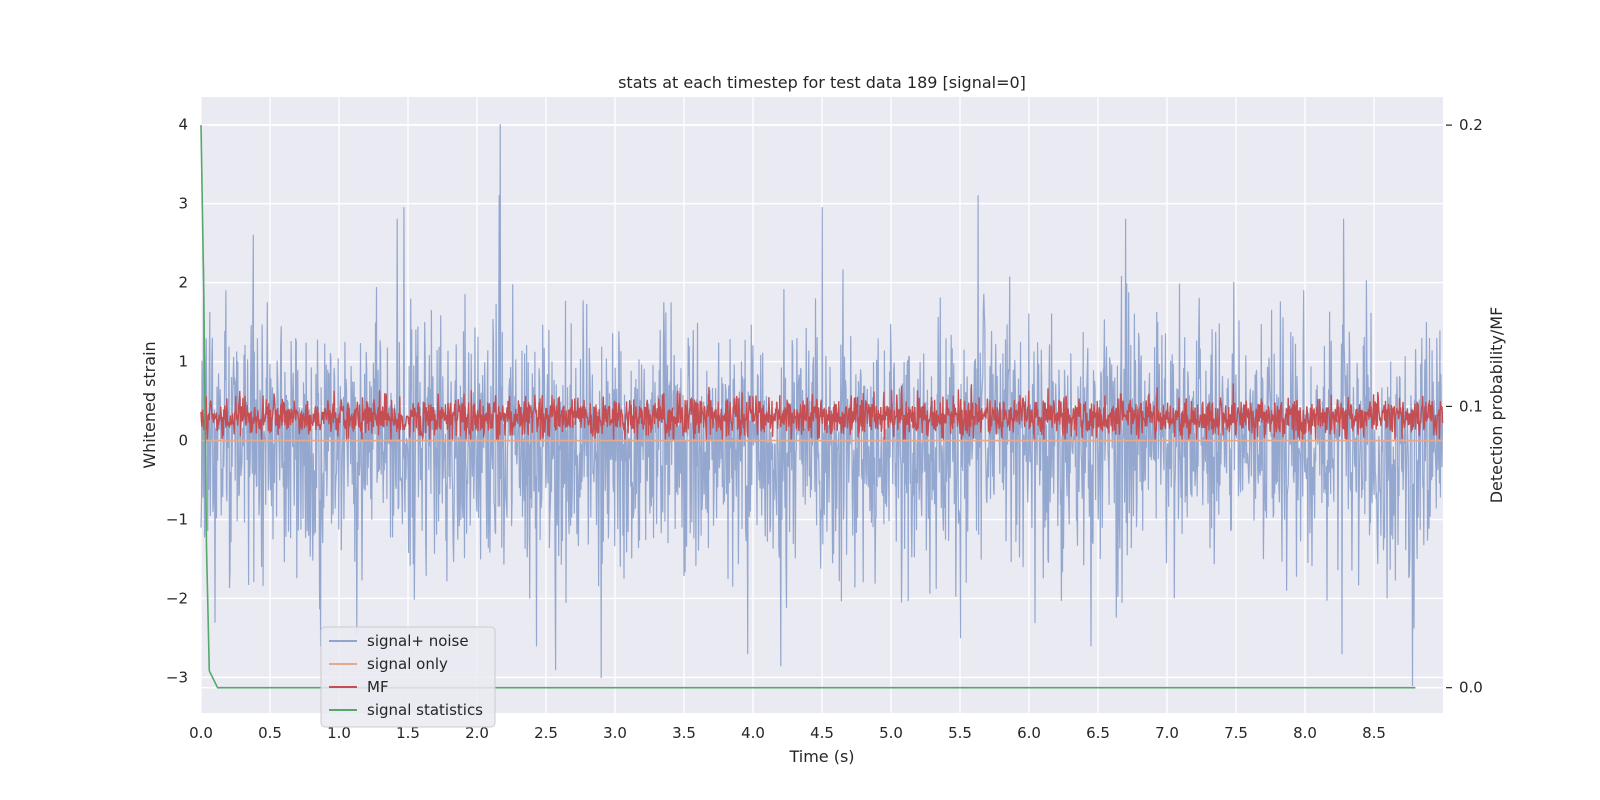 The width and height of the screenshot is (1600, 800). I want to click on x-tick-label: 2.0, so click(477, 733).